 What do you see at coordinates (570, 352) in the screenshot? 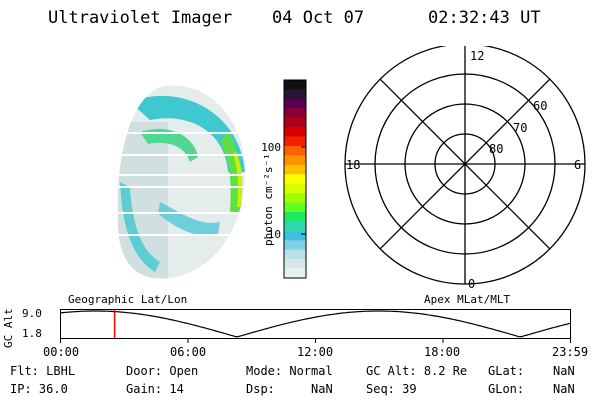
I see `x-tick-2359: 23:59` at bounding box center [570, 352].